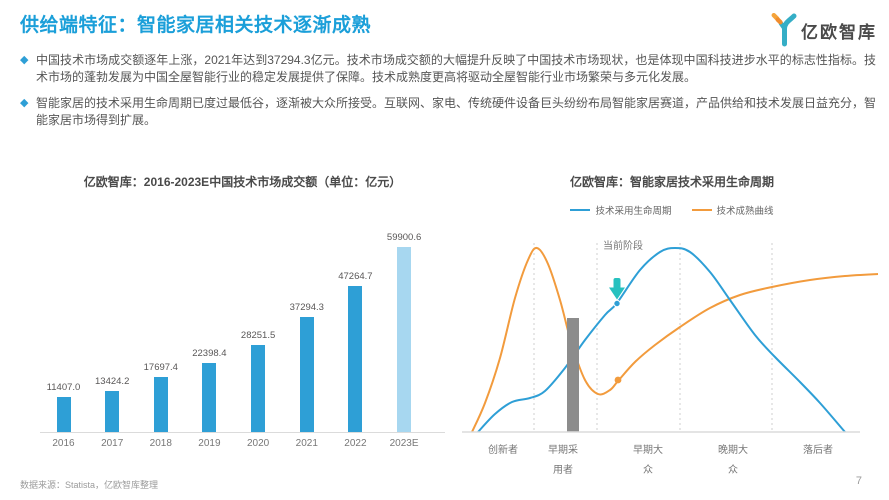 The image size is (889, 500). What do you see at coordinates (258, 335) in the screenshot?
I see `bar-value-label: 28251.5` at bounding box center [258, 335].